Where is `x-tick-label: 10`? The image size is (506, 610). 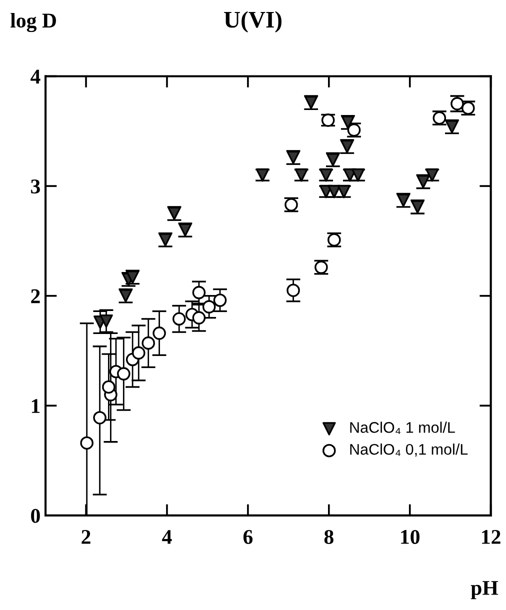 x-tick-label: 10 is located at coordinates (410, 537).